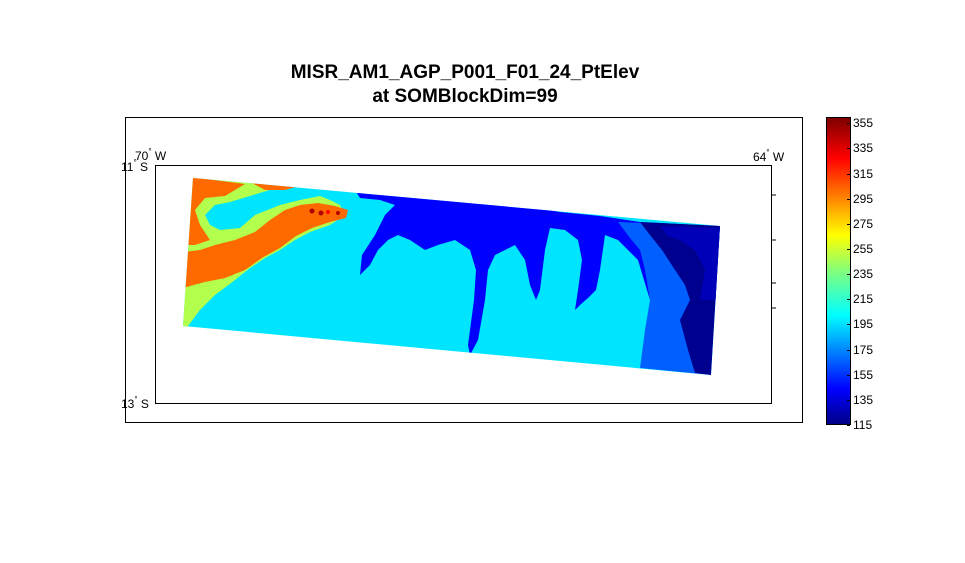 Image resolution: width=965 pixels, height=563 pixels. I want to click on colorbar-tick-label: 315, so click(863, 174).